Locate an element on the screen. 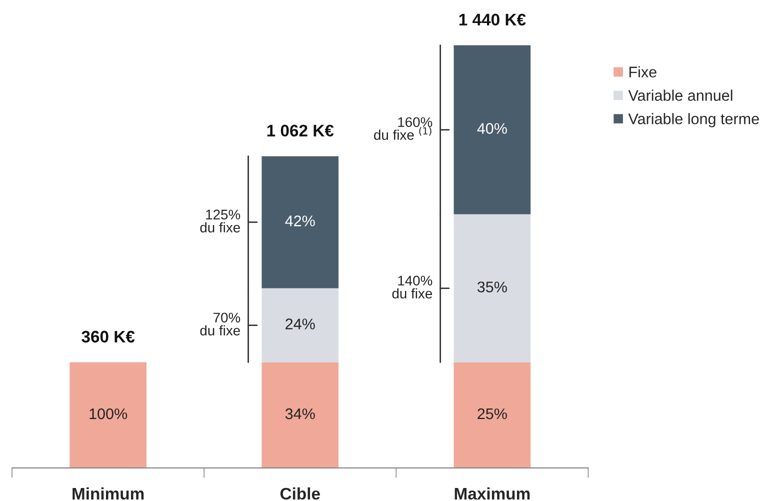 This screenshot has width=776, height=501. x-tick-label: Cible is located at coordinates (300, 493).